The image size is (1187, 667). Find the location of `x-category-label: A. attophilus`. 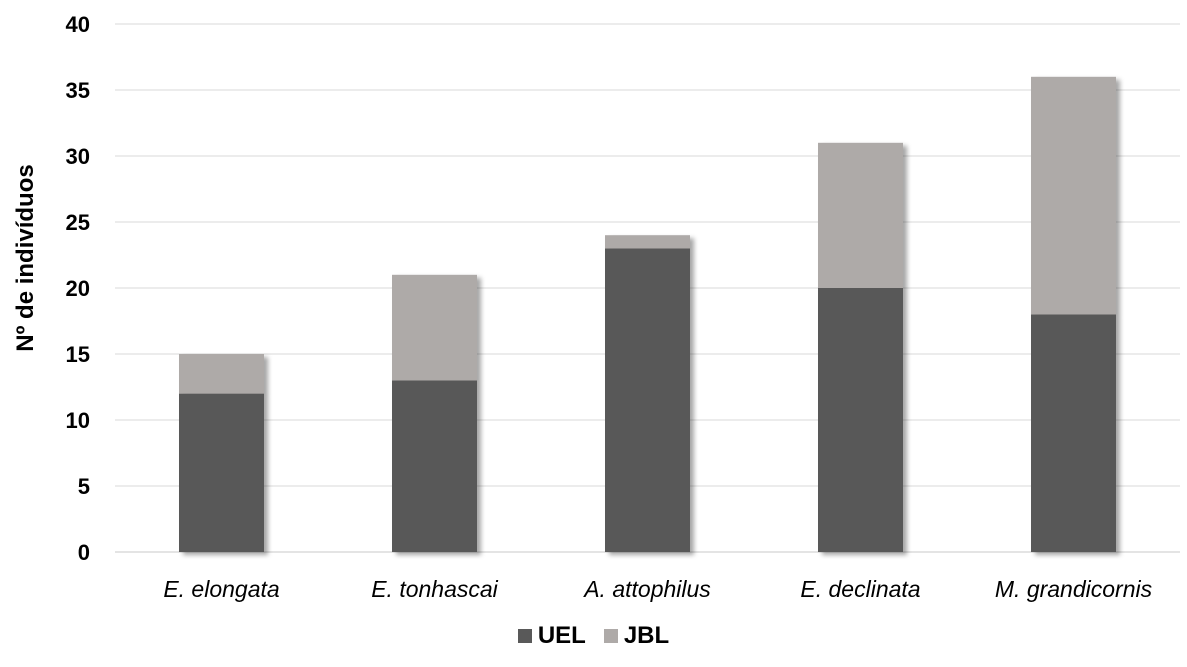

x-category-label: A. attophilus is located at coordinates (646, 589).